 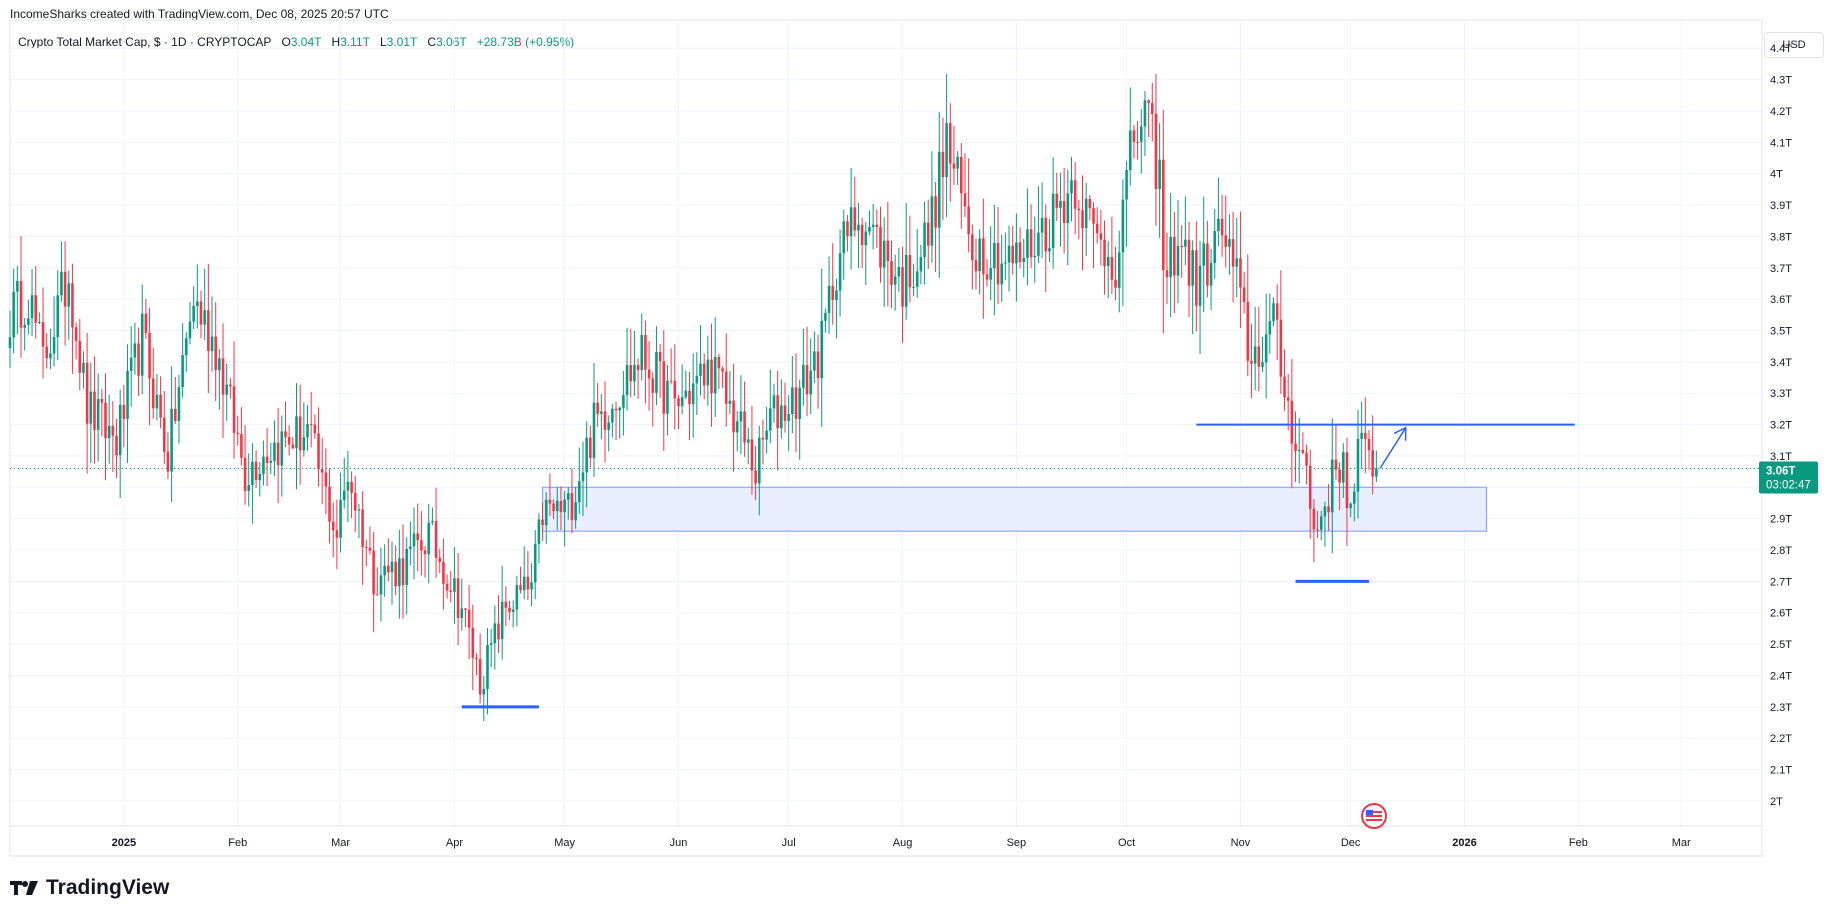 I want to click on us-flag-event-icon, so click(x=1374, y=816).